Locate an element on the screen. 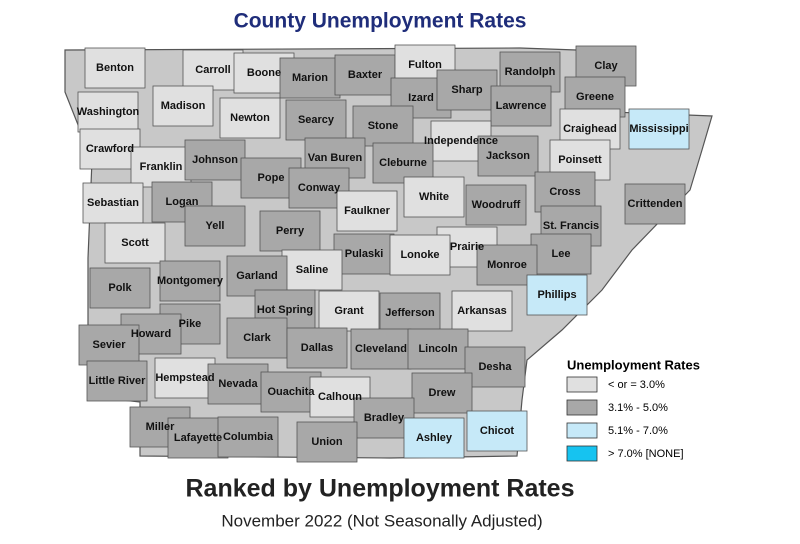 The height and width of the screenshot is (544, 800). county-label: Chicot is located at coordinates (497, 431).